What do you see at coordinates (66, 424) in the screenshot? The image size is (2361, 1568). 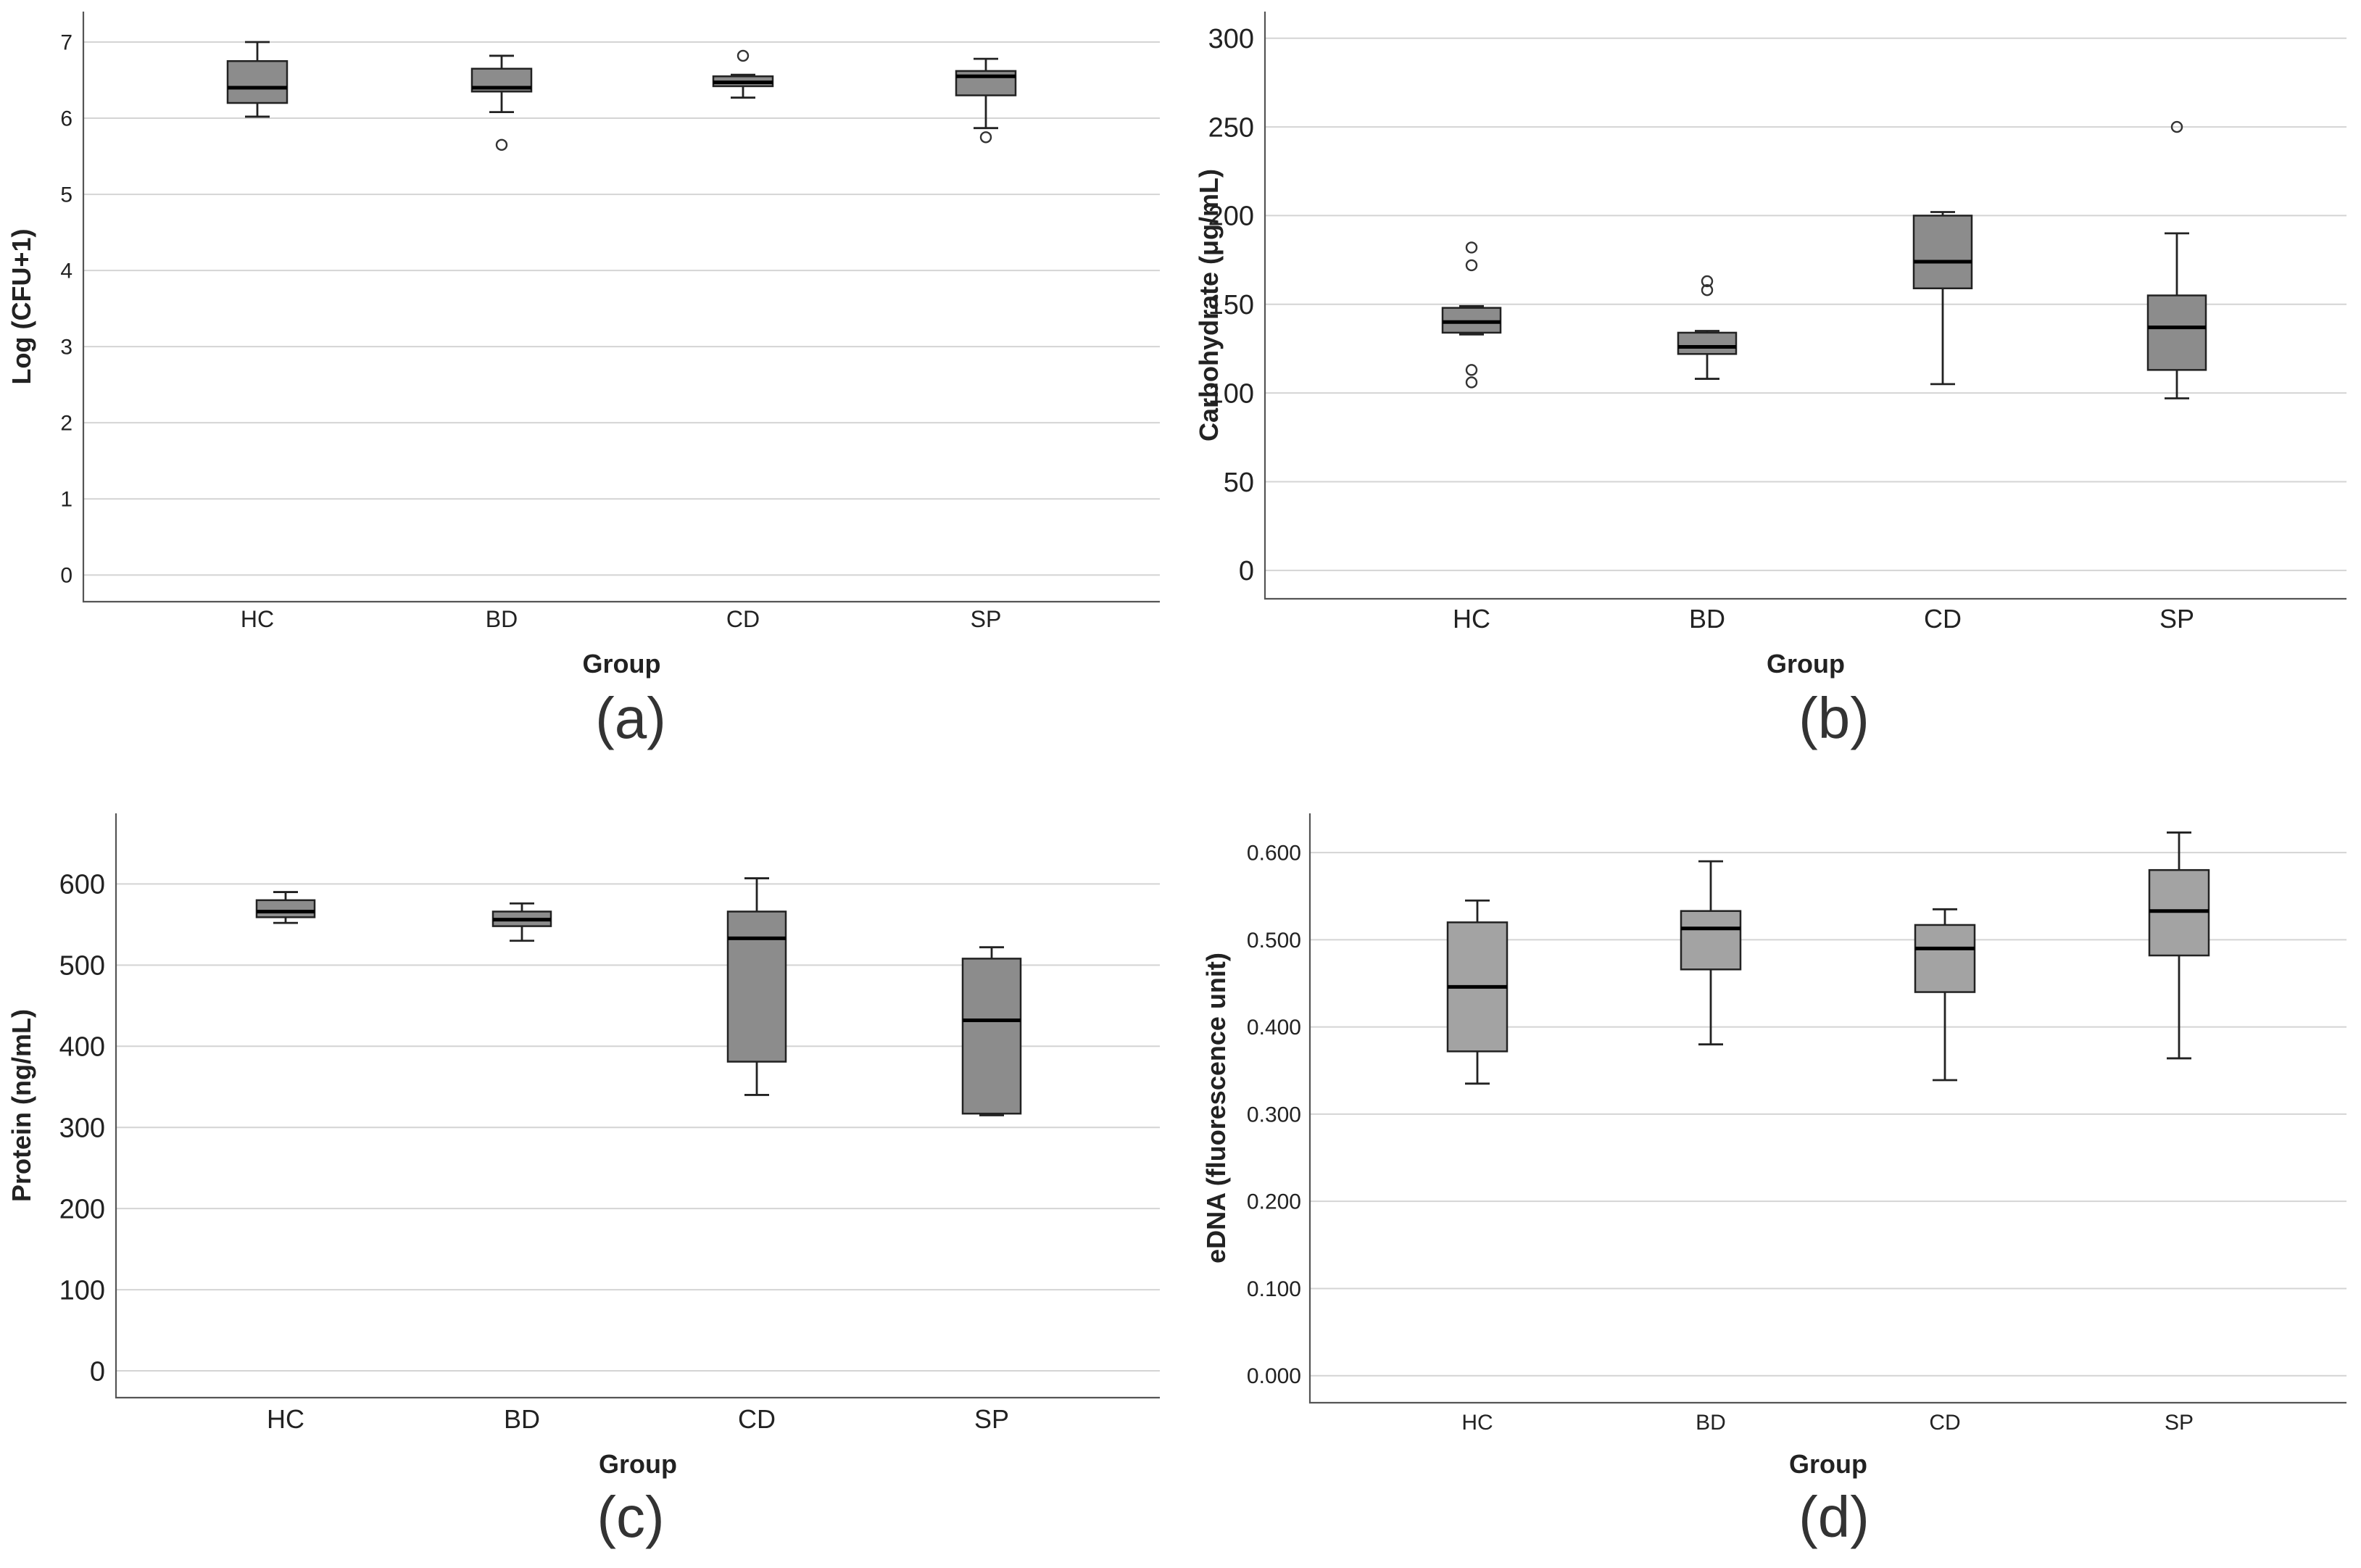 I see `y-tick-label: 2` at bounding box center [66, 424].